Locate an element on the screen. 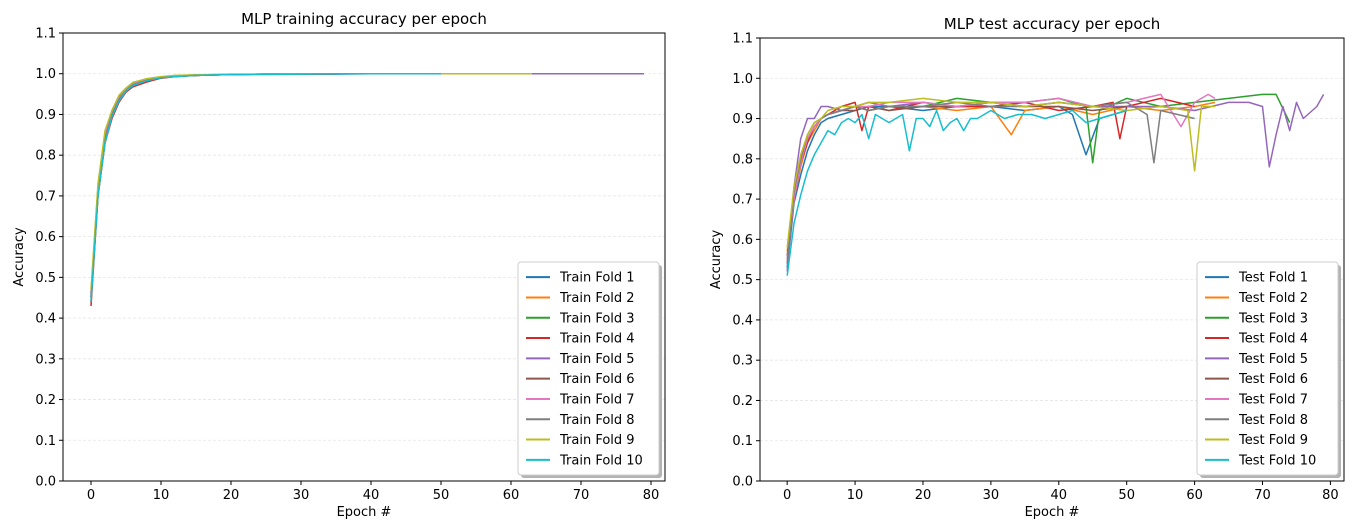 The image size is (1358, 522). legend-label-2: Train Fold 2 is located at coordinates (597, 298).